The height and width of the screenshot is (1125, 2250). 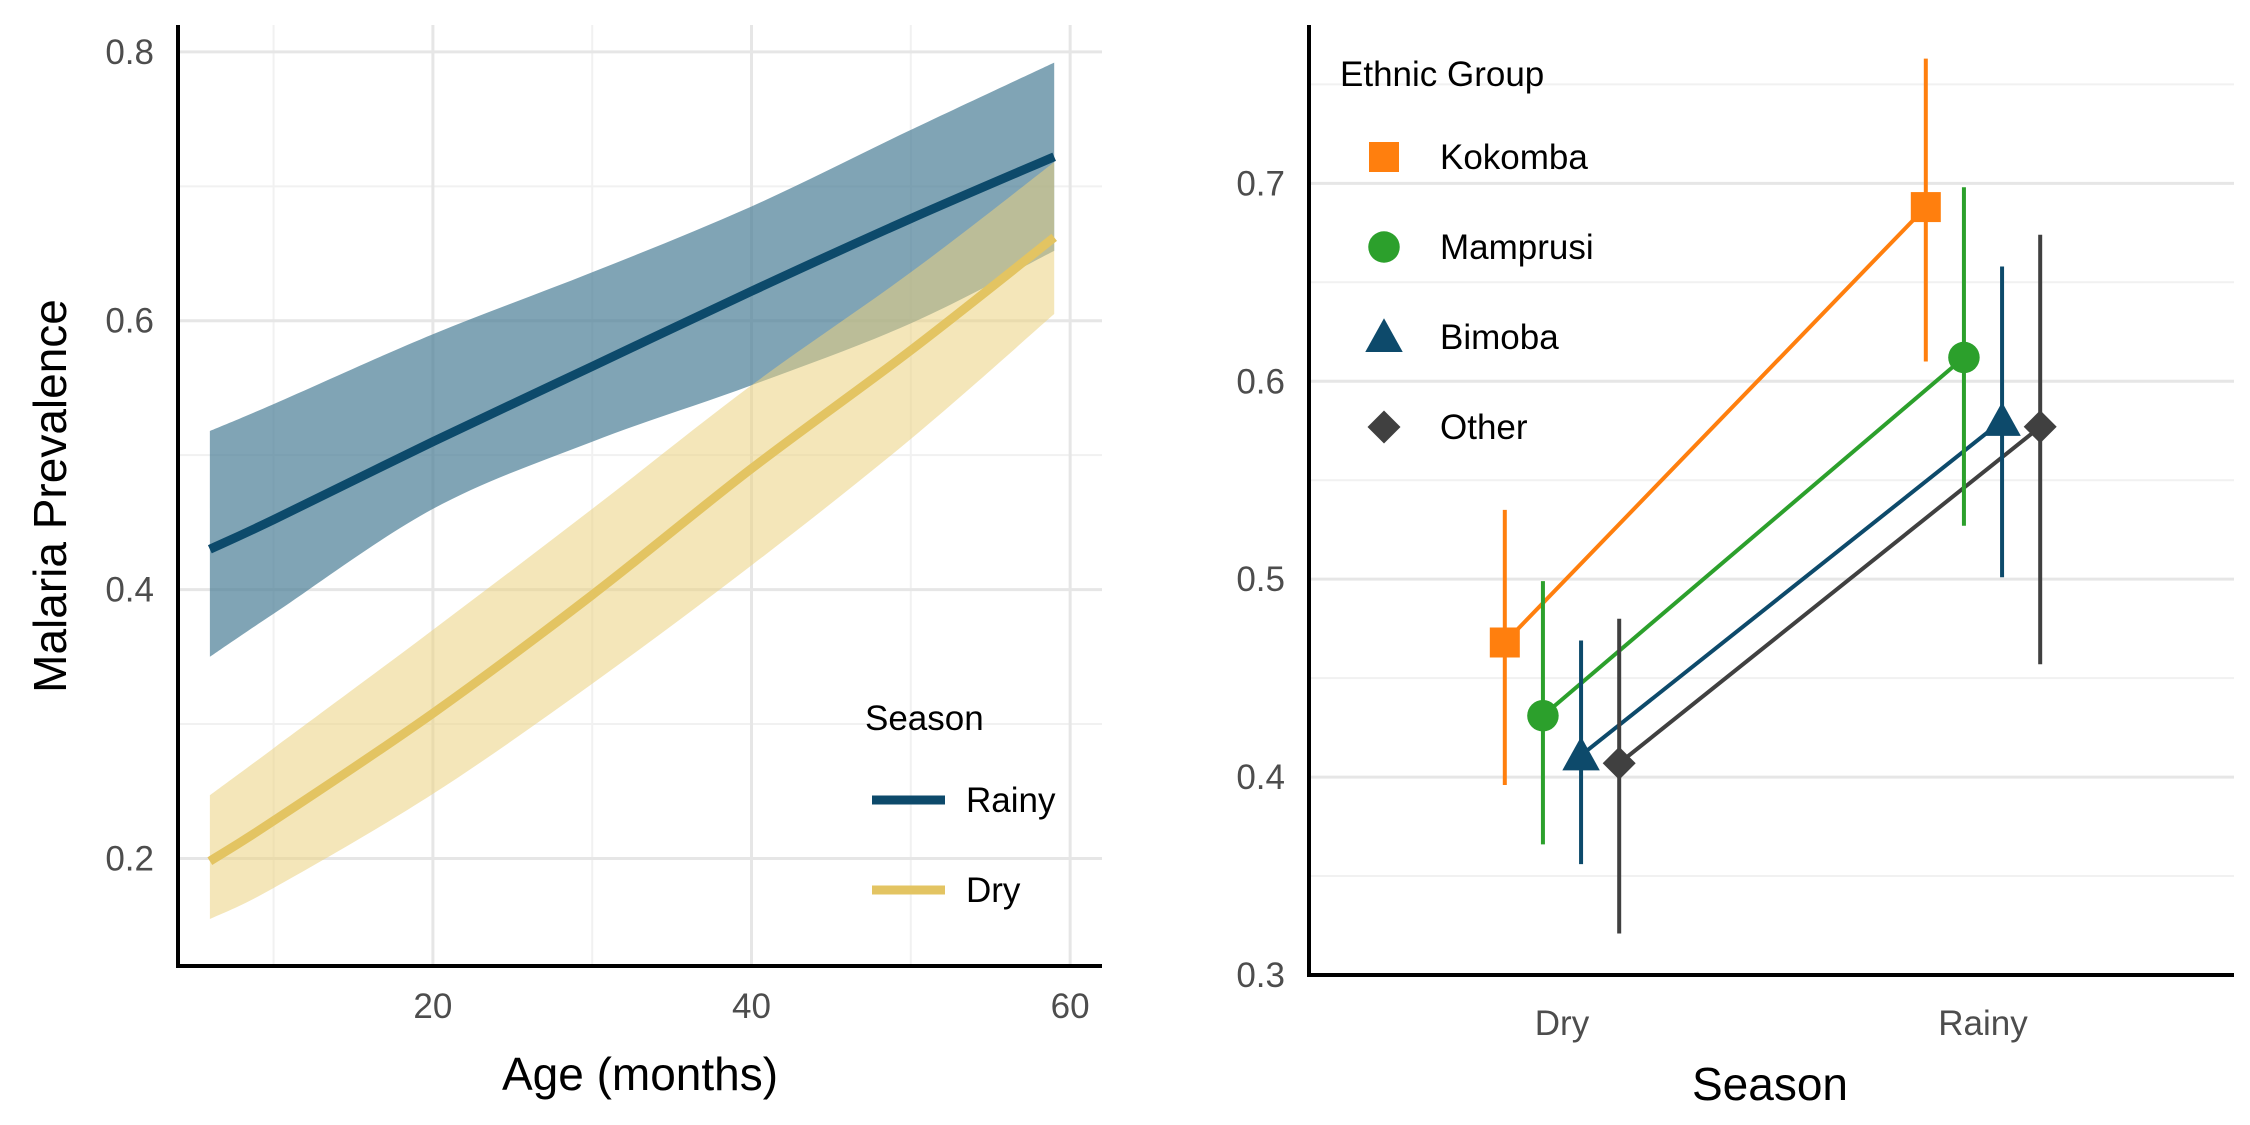 What do you see at coordinates (432, 1006) in the screenshot?
I see `left-x-tick-label: 20` at bounding box center [432, 1006].